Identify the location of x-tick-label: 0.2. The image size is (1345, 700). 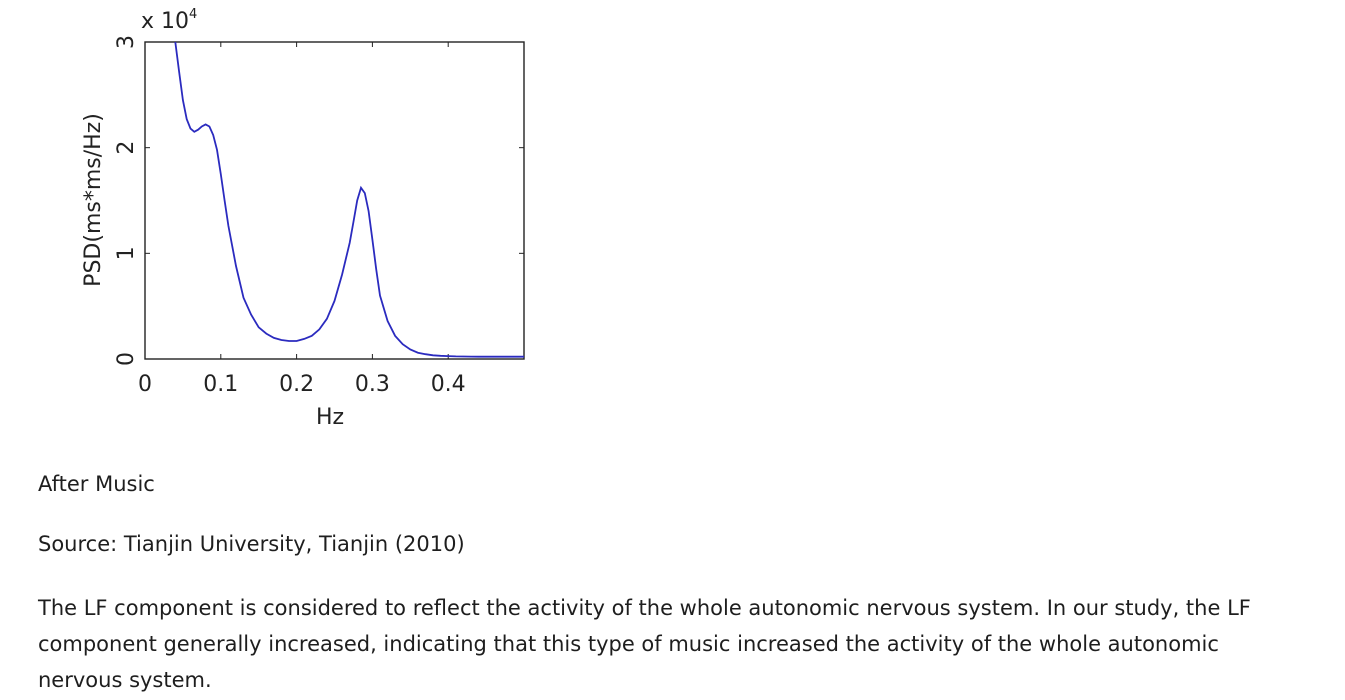
(296, 384).